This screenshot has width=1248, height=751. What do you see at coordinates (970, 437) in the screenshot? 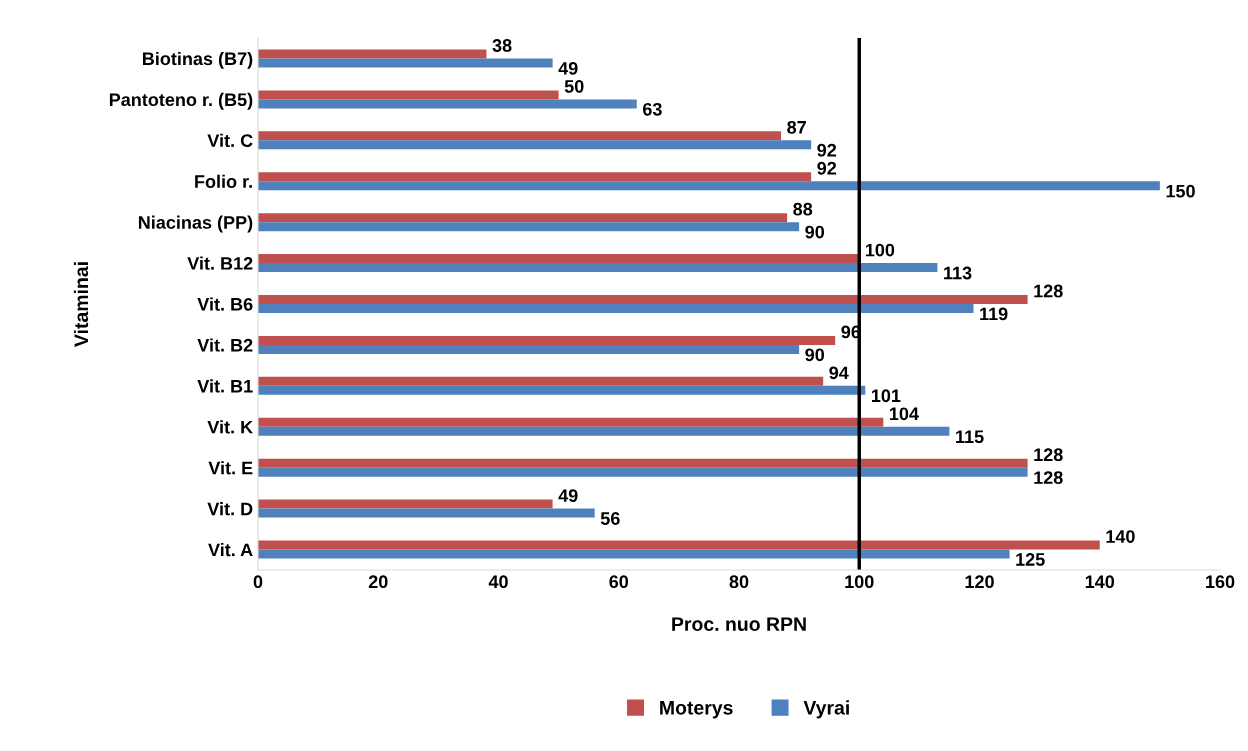
I see `data-label: 115` at bounding box center [970, 437].